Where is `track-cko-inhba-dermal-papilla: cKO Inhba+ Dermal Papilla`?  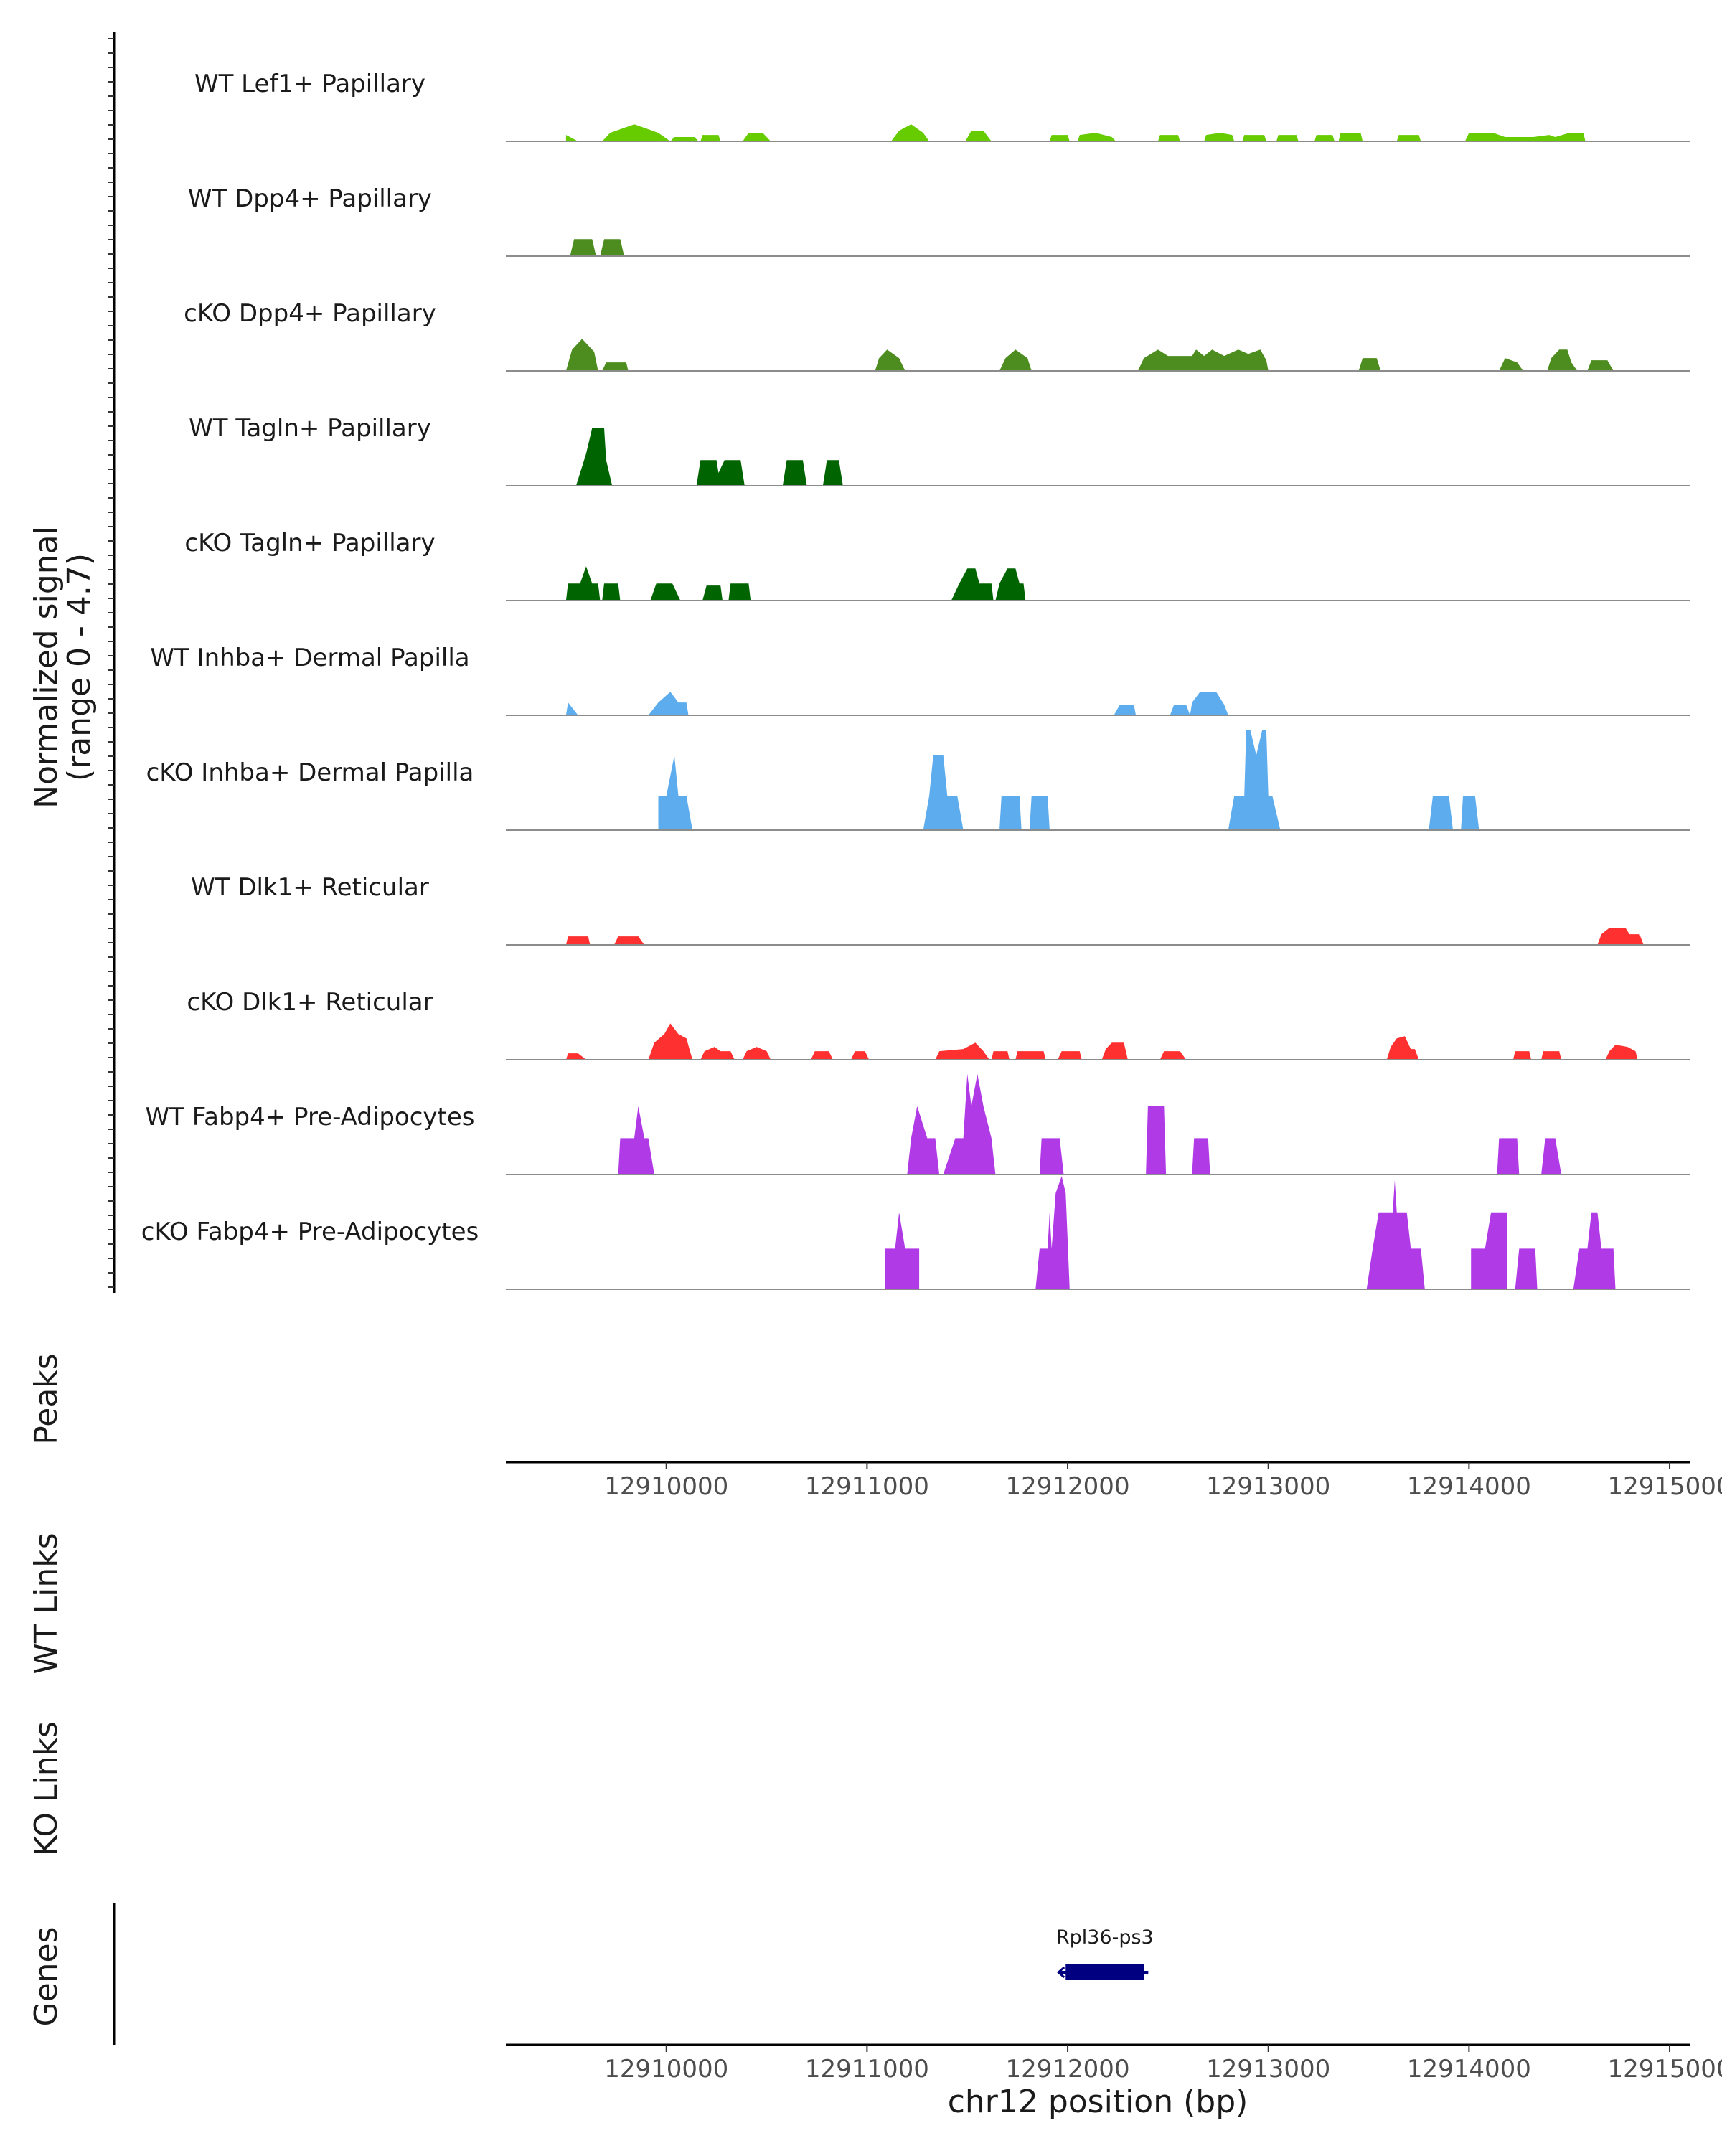 track-cko-inhba-dermal-papilla: cKO Inhba+ Dermal Papilla is located at coordinates (918, 781).